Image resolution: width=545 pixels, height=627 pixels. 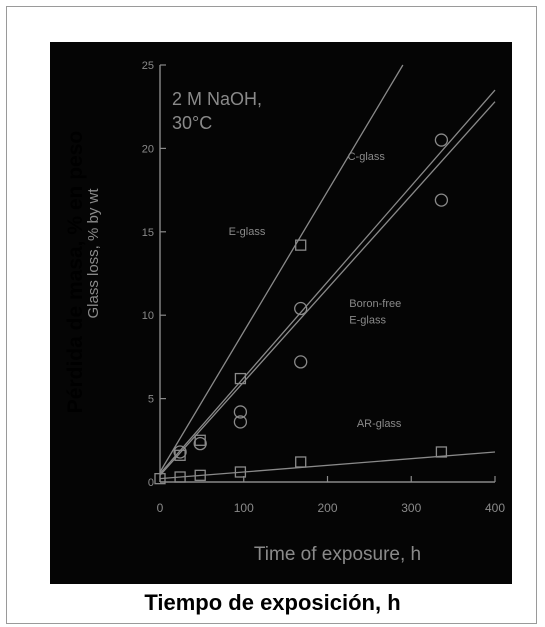 I want to click on spanish-x-axis-label: Tiempo de exposición, h, so click(x=272, y=602).